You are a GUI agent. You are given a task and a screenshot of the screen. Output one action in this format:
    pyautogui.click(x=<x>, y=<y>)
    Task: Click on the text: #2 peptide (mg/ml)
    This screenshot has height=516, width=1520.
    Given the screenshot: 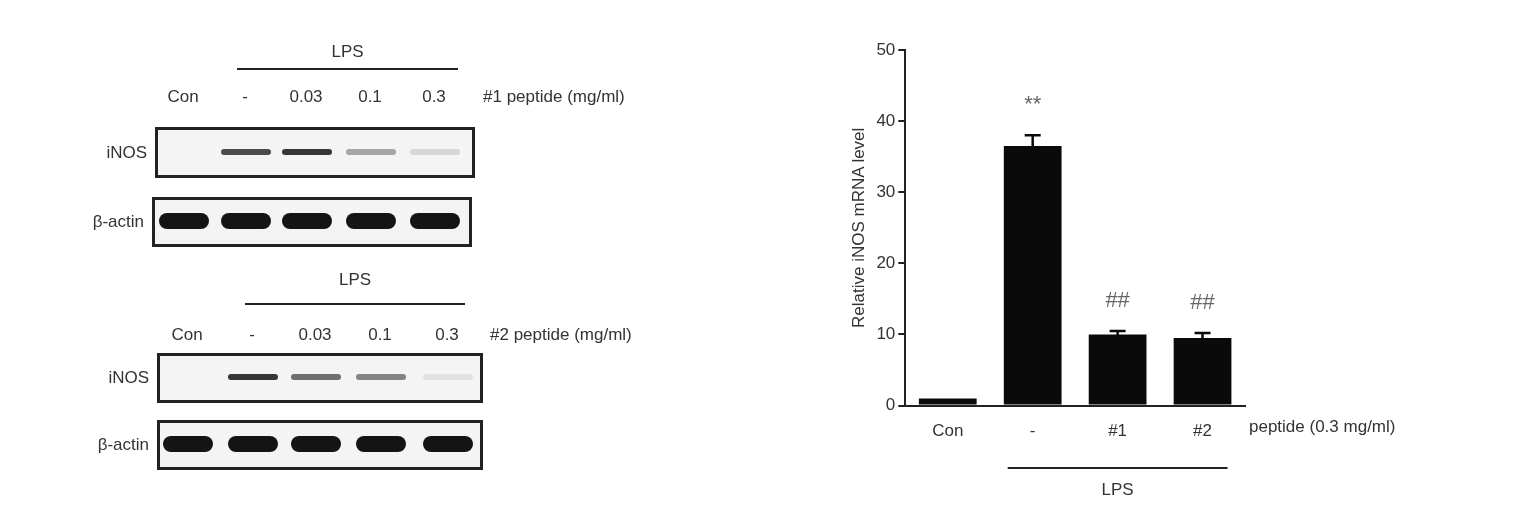 What is the action you would take?
    pyautogui.click(x=561, y=335)
    